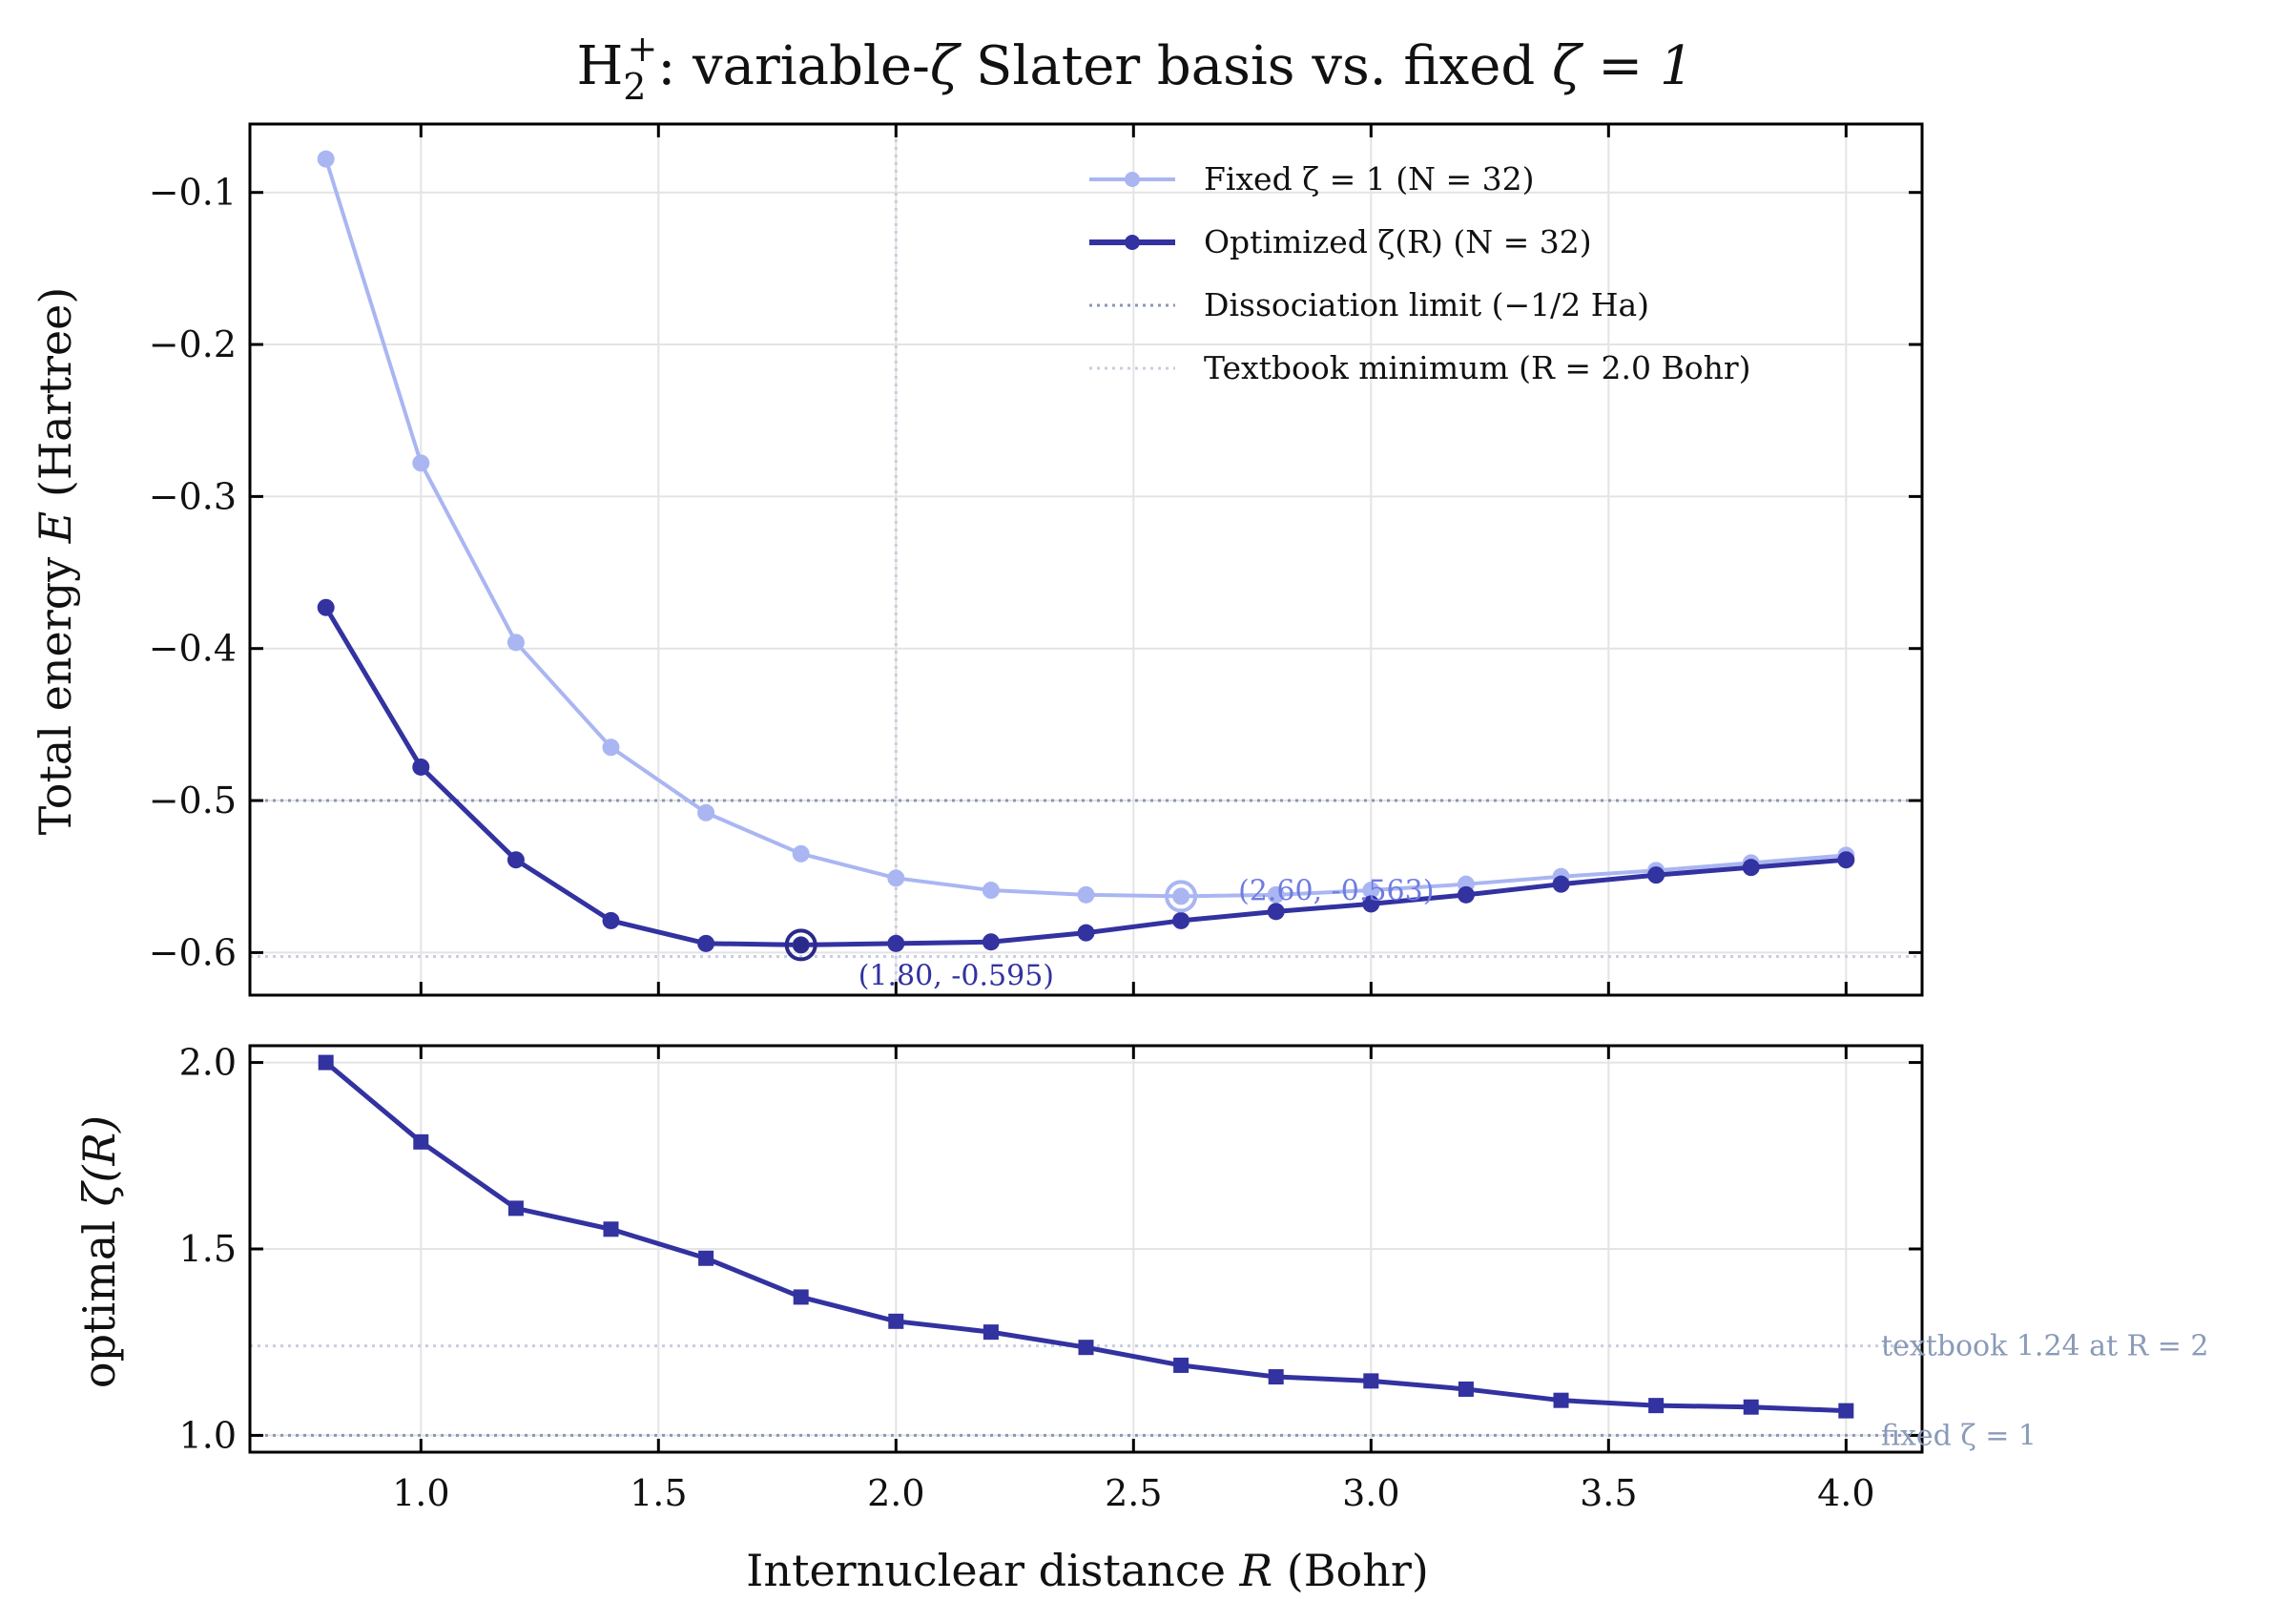 Image resolution: width=2296 pixels, height=1622 pixels. I want to click on x-tick-label: 1.0, so click(420, 1493).